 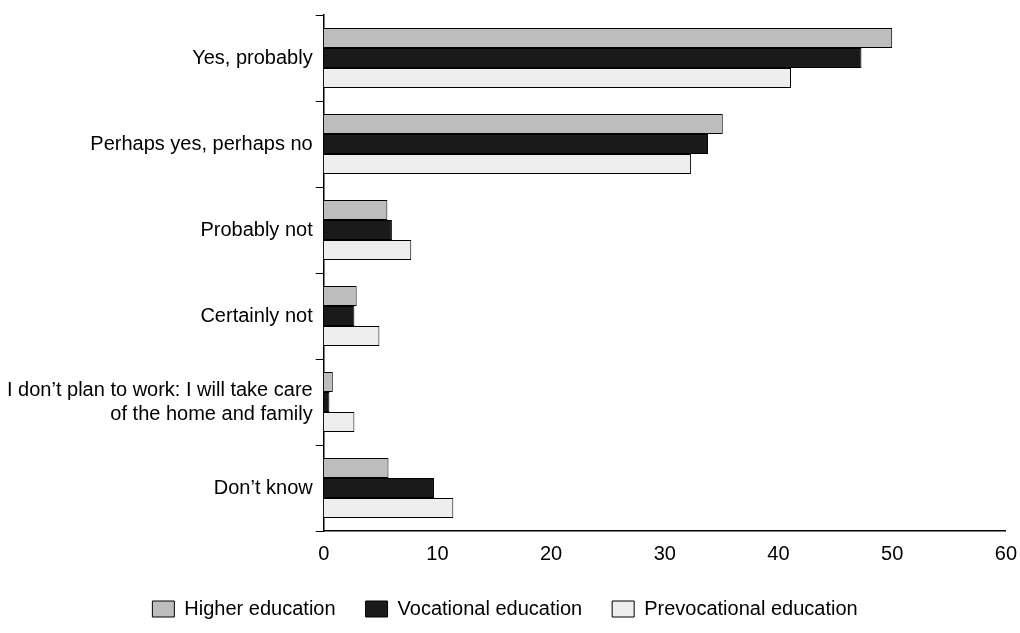 I want to click on x-tick-label: 40, so click(x=778, y=552).